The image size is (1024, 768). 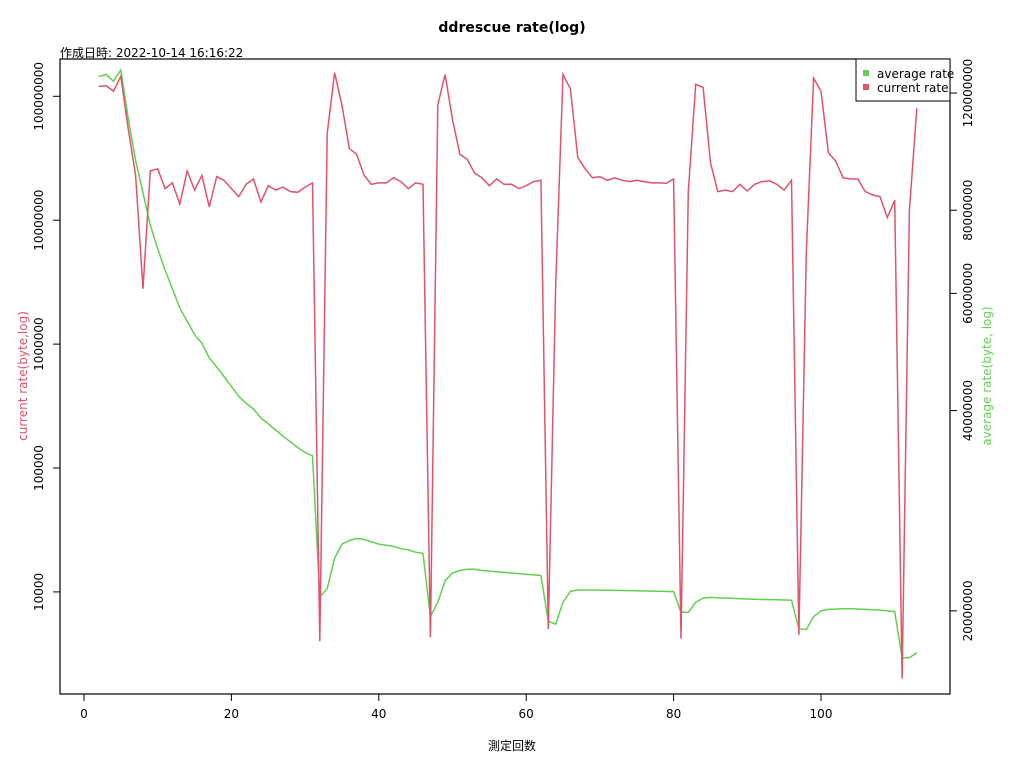 What do you see at coordinates (512, 28) in the screenshot?
I see `chart-title: ddrescue rate(log)` at bounding box center [512, 28].